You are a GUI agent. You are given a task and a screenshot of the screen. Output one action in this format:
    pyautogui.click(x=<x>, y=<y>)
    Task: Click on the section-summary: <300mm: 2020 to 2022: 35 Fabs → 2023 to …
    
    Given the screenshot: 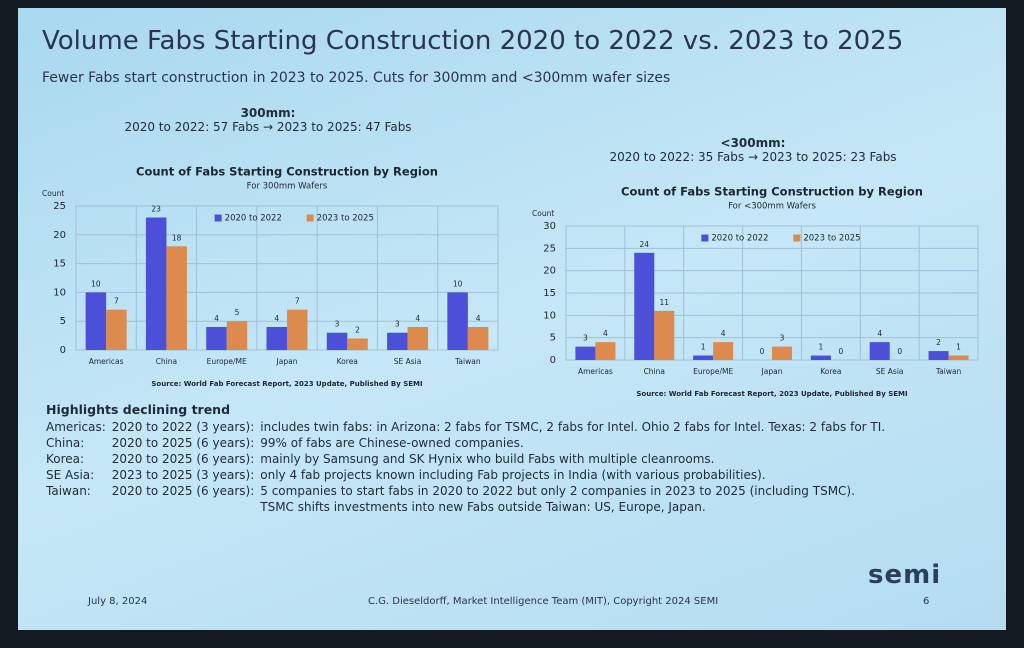 What is the action you would take?
    pyautogui.click(x=753, y=150)
    